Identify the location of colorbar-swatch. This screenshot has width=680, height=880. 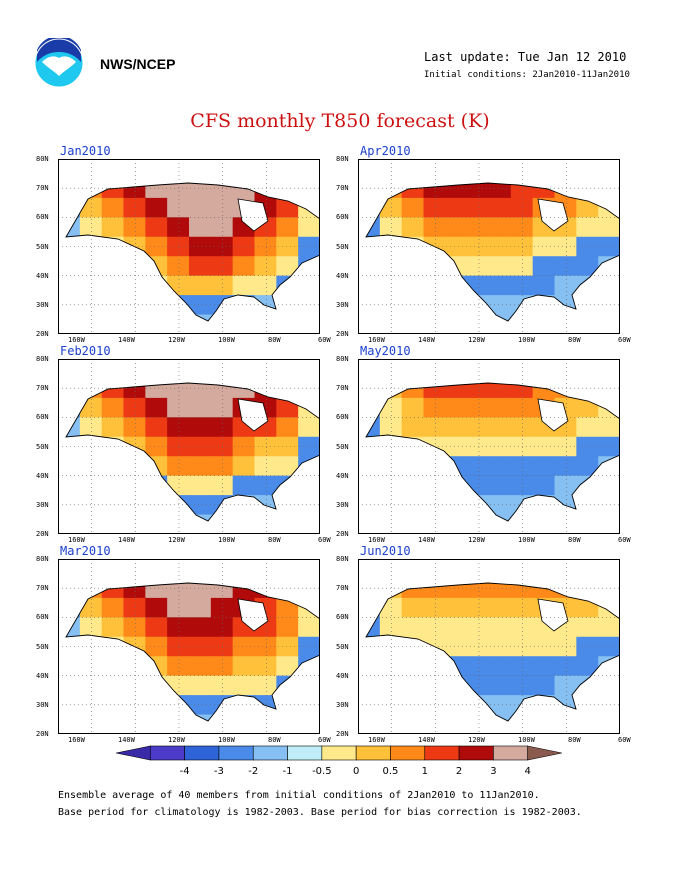
(305, 753).